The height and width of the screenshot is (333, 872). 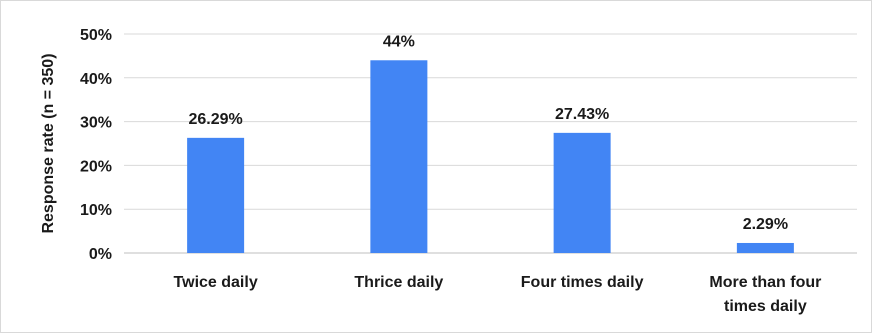 What do you see at coordinates (48, 143) in the screenshot?
I see `y-axis-label: Response rate (n = 350)` at bounding box center [48, 143].